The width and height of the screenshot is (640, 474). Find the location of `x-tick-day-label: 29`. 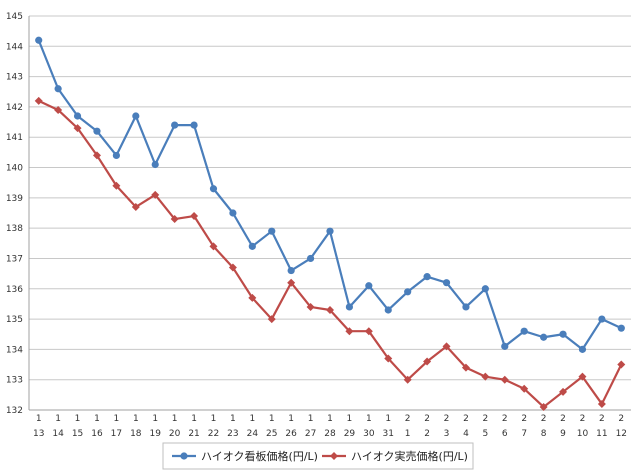

x-tick-day-label: 29 is located at coordinates (350, 434).